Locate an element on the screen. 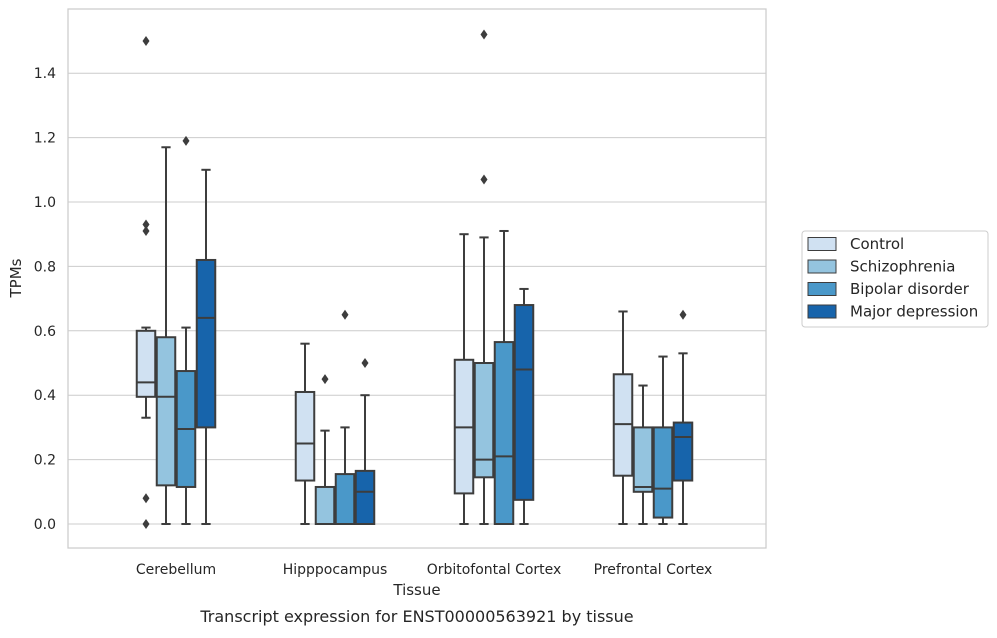  x-tick-label: Cerebellum is located at coordinates (176, 570).